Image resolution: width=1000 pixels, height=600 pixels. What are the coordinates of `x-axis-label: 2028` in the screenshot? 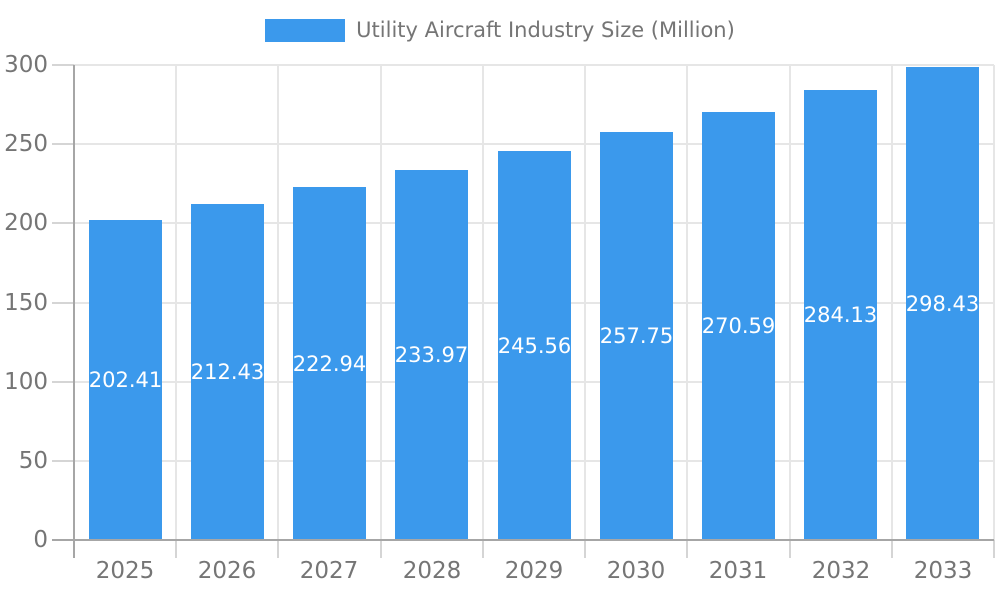 It's located at (432, 571).